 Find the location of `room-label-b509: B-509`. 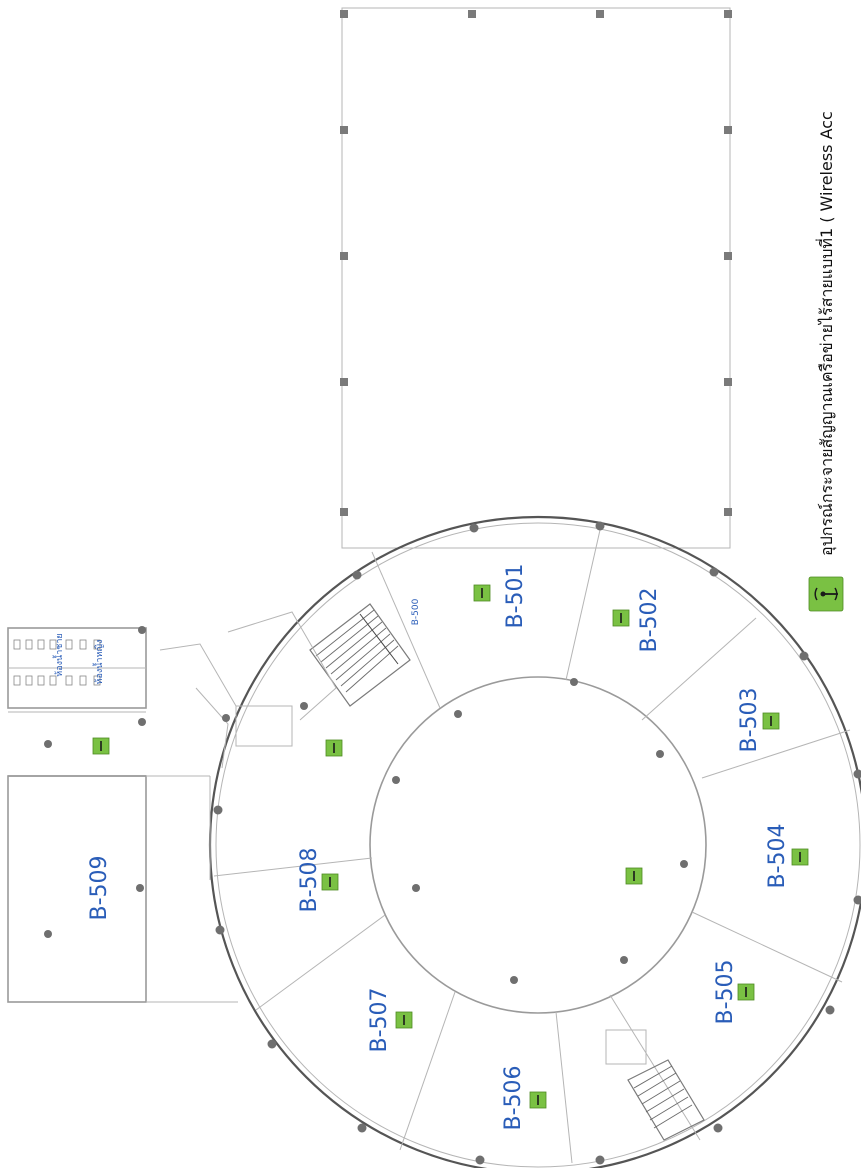

room-label-b509: B-509 is located at coordinates (99, 887).